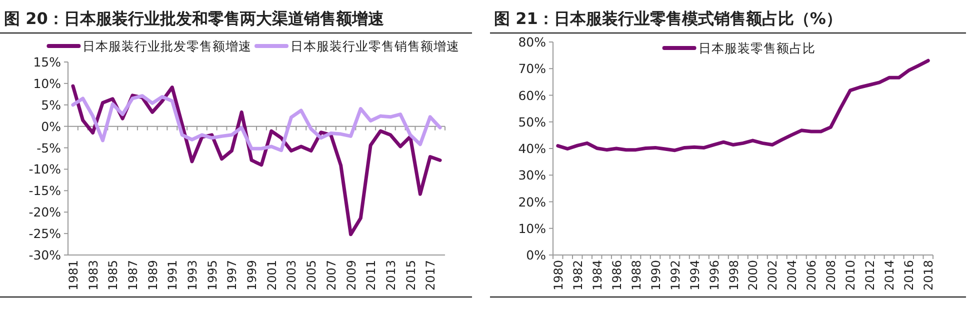 This screenshot has width=974, height=329. What do you see at coordinates (411, 275) in the screenshot?
I see `x-tick-label: 2015` at bounding box center [411, 275].